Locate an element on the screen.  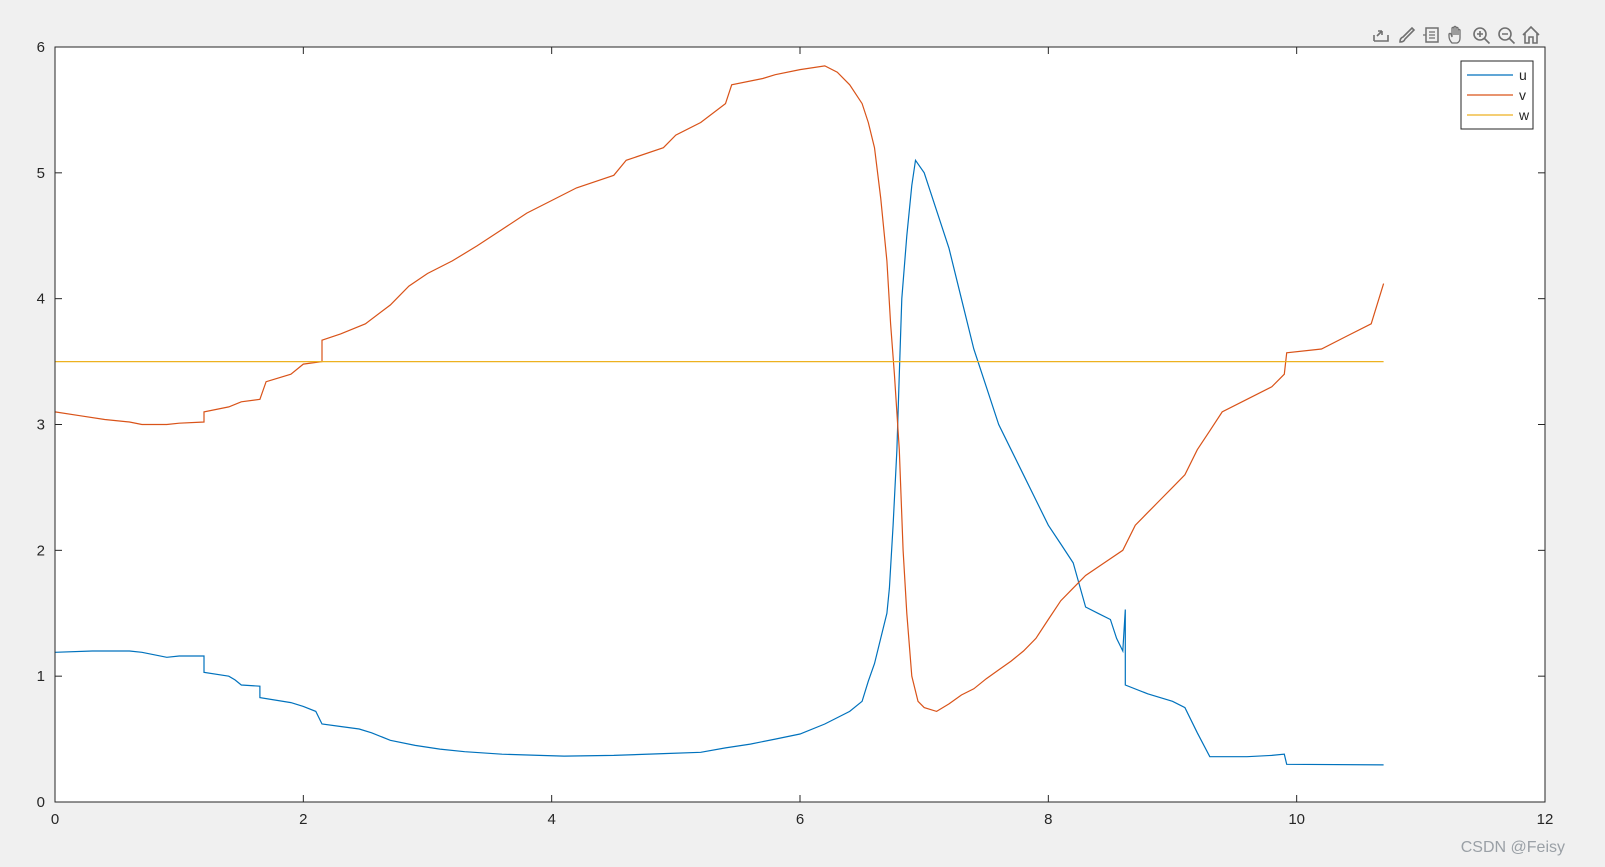
y-tick-label: 2 is located at coordinates (41, 550).